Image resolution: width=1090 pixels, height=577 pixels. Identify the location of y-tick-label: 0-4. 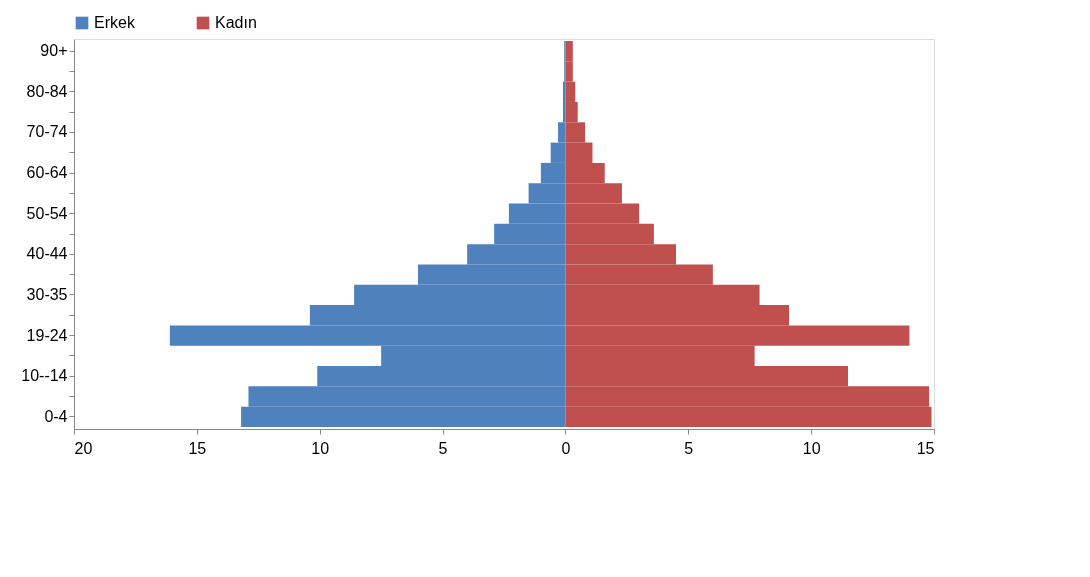
(56, 416).